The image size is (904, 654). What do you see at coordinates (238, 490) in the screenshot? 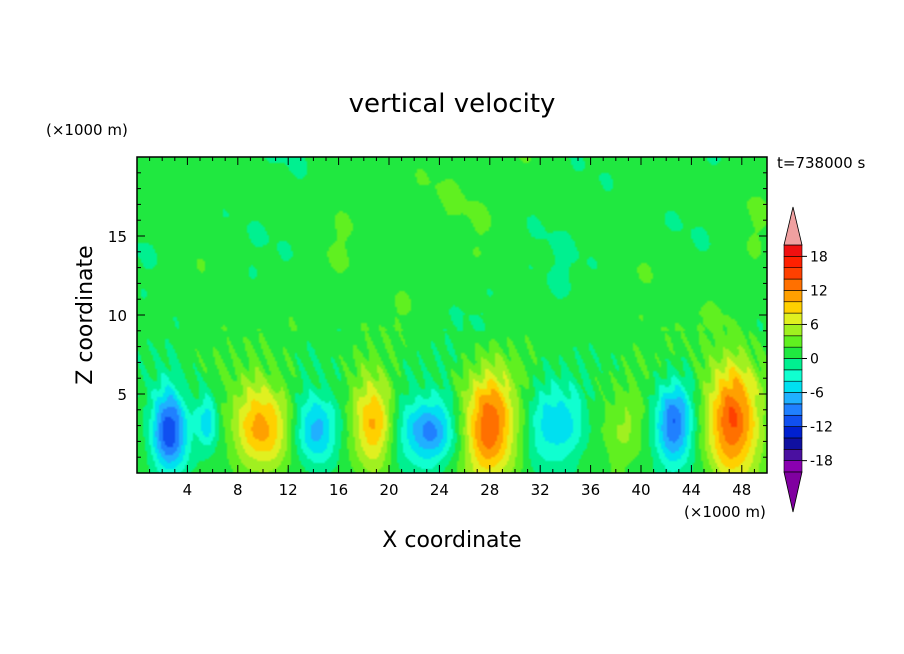
I see `x-tick-label: 8` at bounding box center [238, 490].